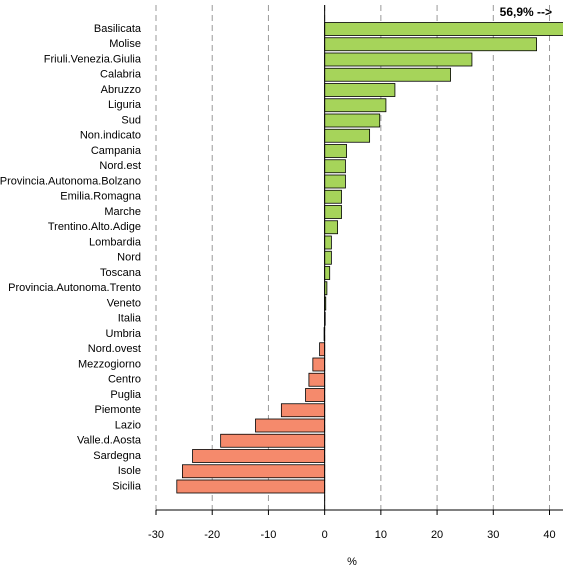 The image size is (565, 570). I want to click on y-tick-label: Italia, so click(130, 319).